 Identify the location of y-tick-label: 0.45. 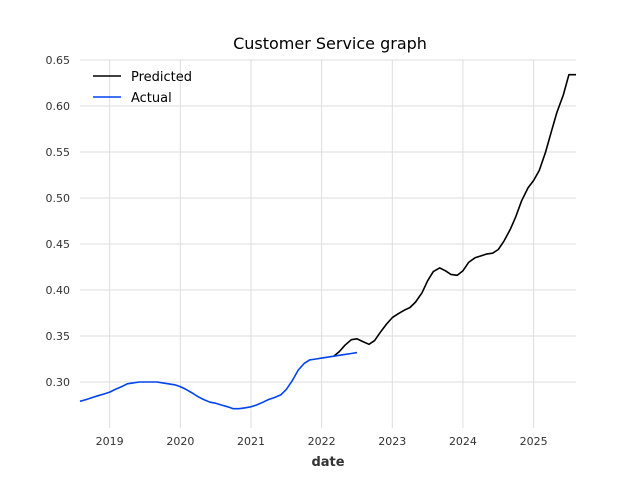
(58, 244).